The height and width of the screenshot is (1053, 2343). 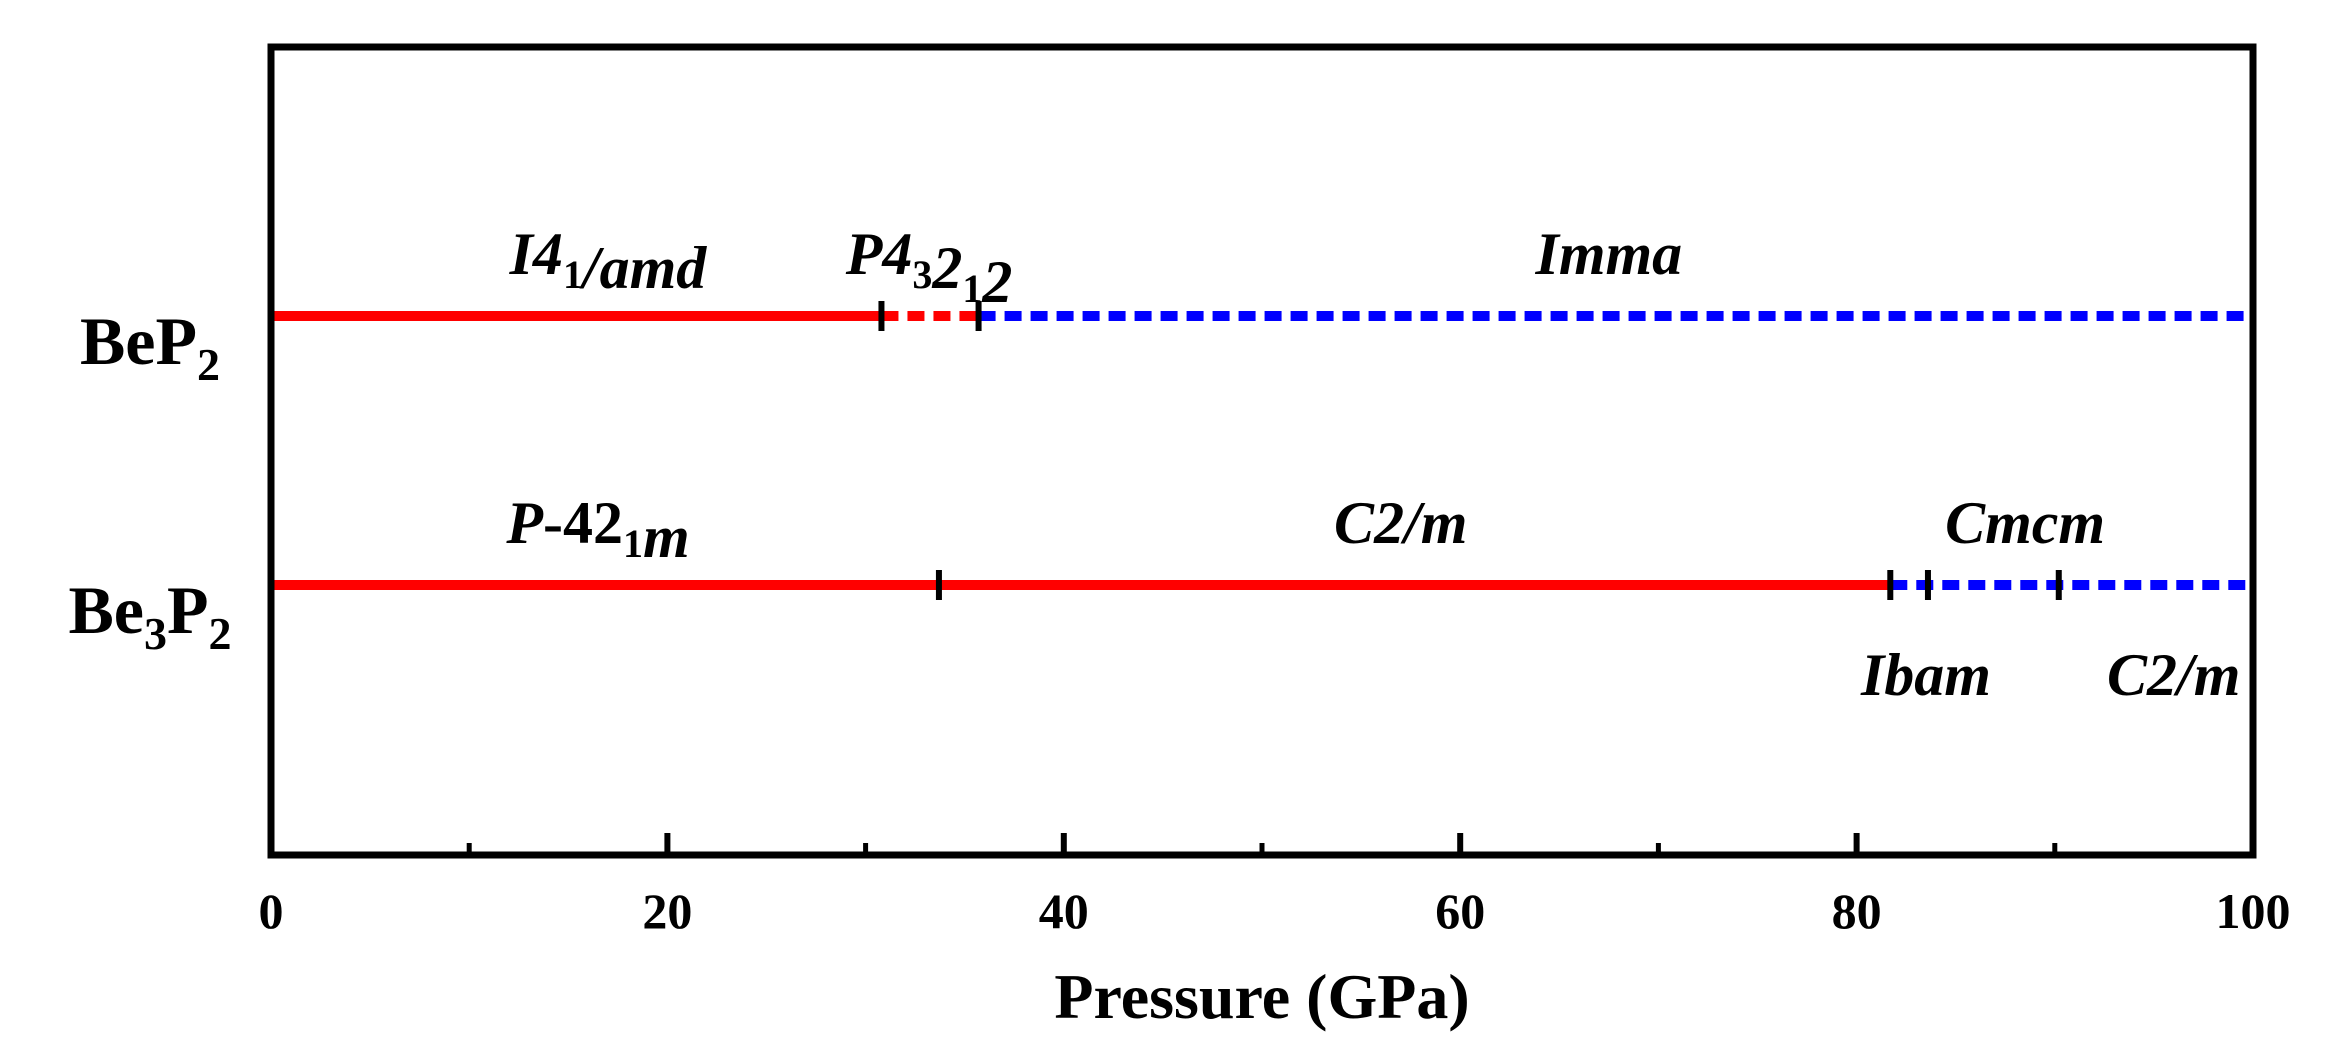 What do you see at coordinates (2253, 911) in the screenshot?
I see `x-tick-label: 100` at bounding box center [2253, 911].